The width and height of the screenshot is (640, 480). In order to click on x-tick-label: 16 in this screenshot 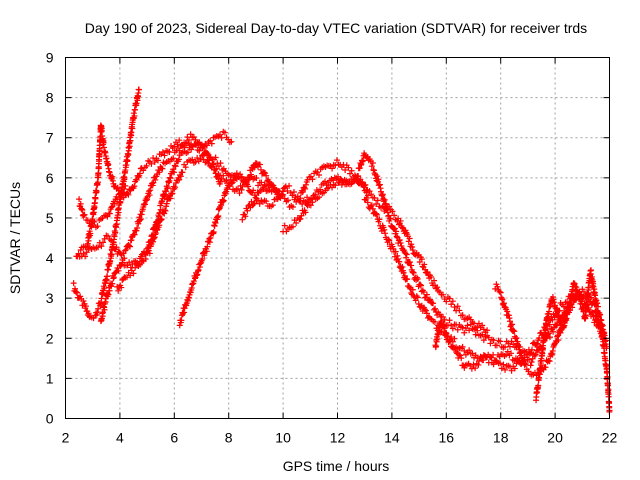, I will do `click(447, 438)`.